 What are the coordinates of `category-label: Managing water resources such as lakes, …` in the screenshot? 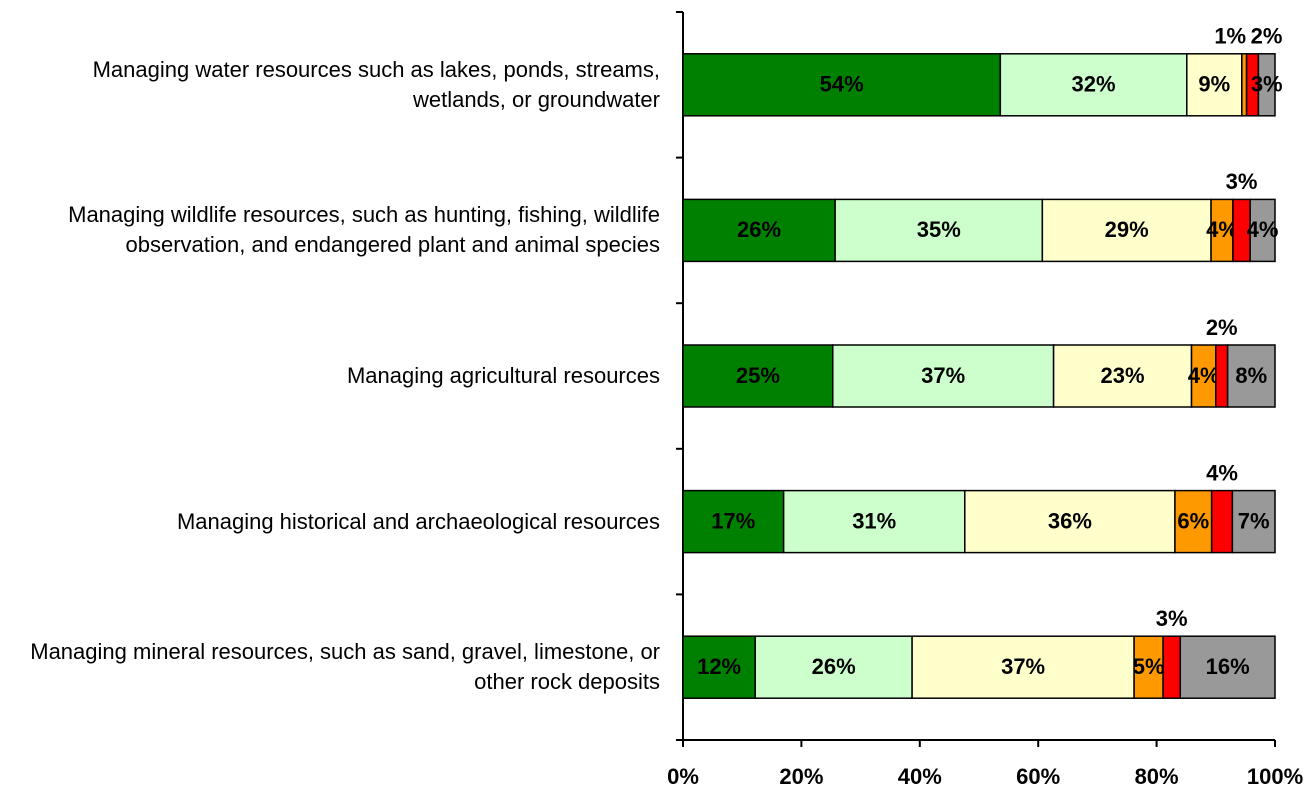 It's located at (376, 84).